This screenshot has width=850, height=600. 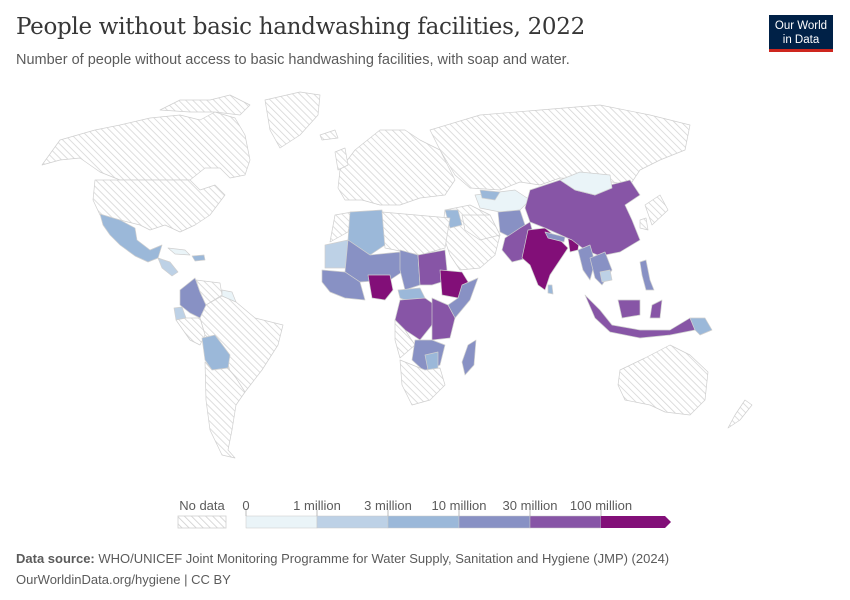 What do you see at coordinates (586, 183) in the screenshot?
I see `region-mongolia` at bounding box center [586, 183].